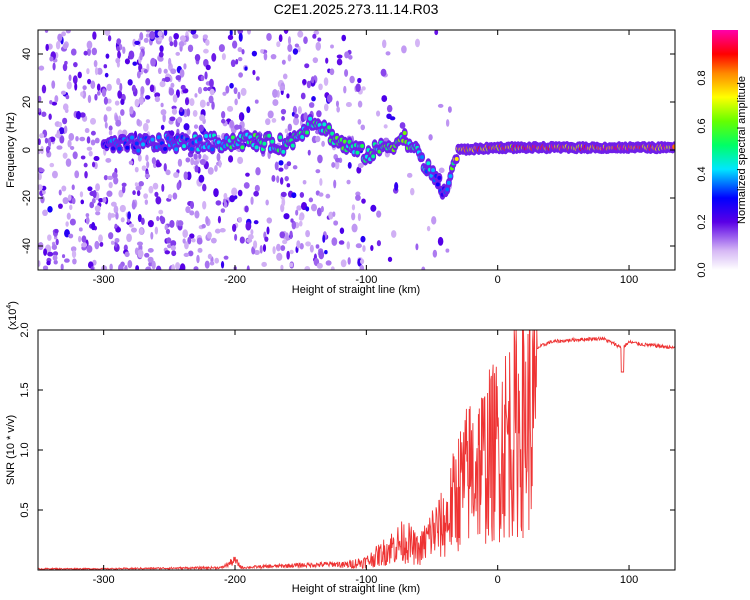  What do you see at coordinates (702, 125) in the screenshot?
I see `colorbar-tick-label: 0.6` at bounding box center [702, 125].